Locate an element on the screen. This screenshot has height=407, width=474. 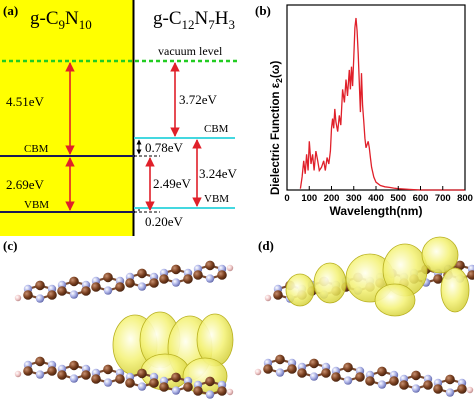
right-vbm-label: VBM is located at coordinates (216, 199).